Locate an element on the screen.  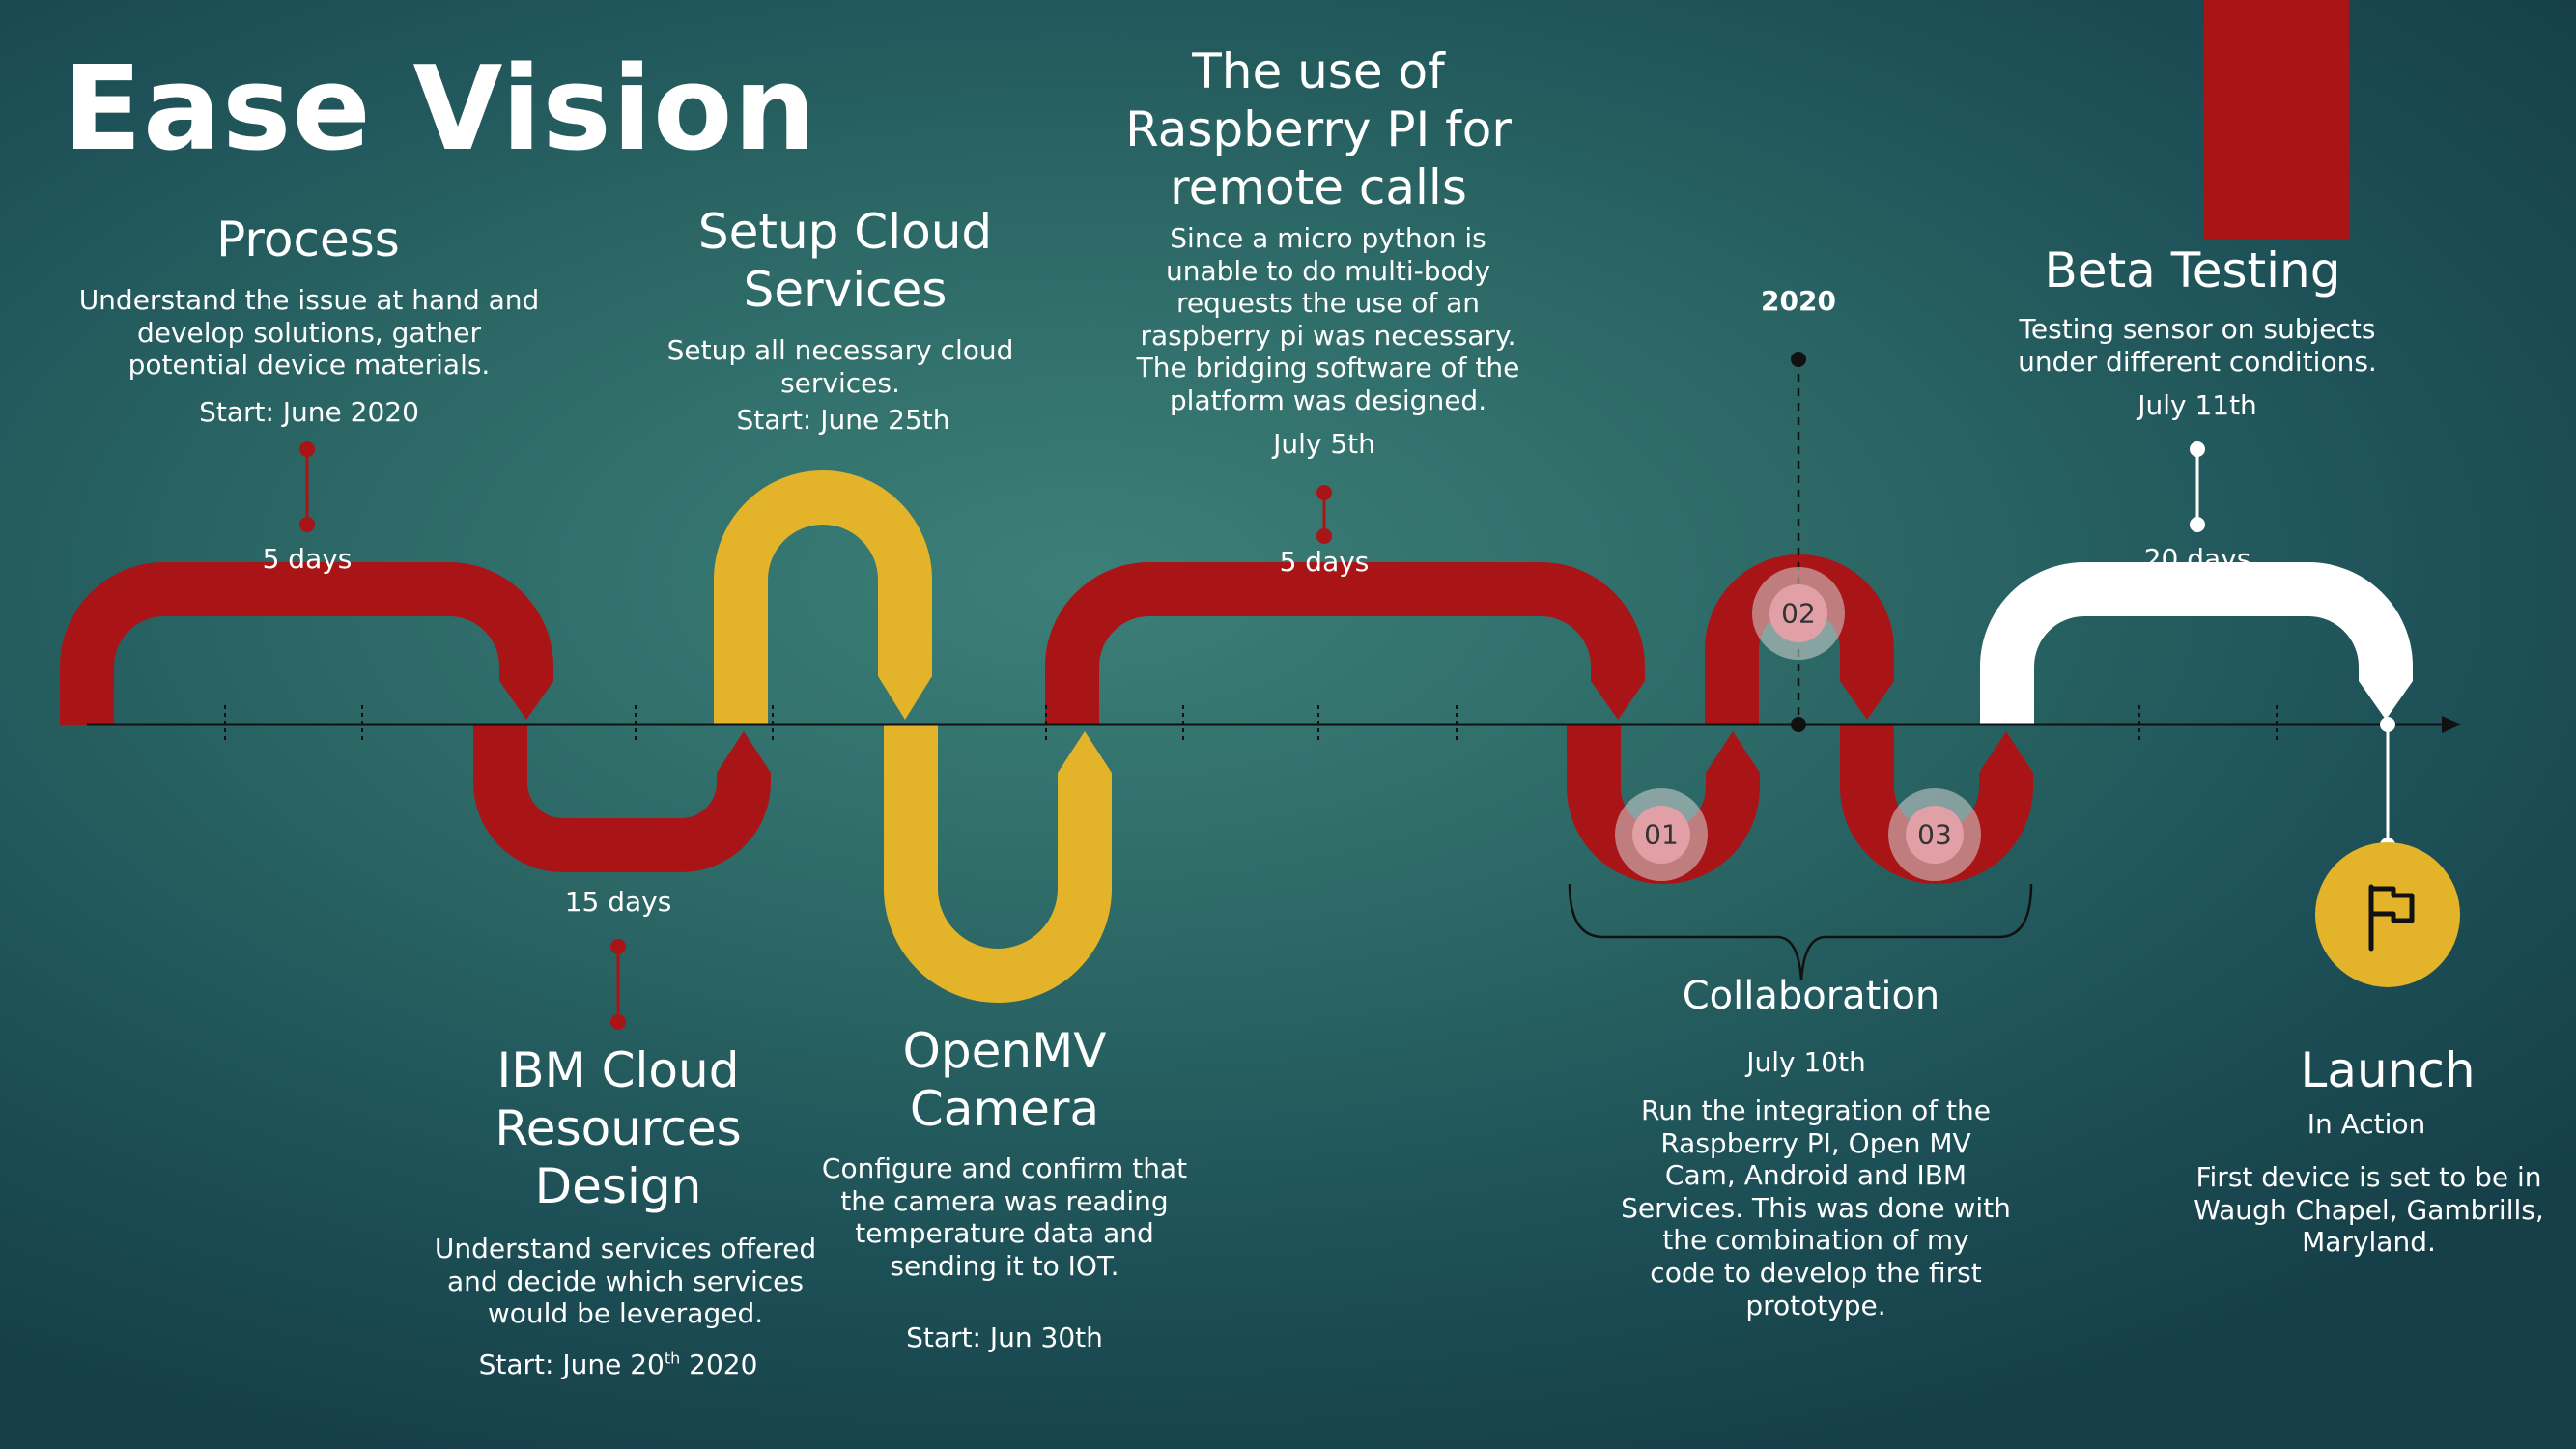
setup-cloud-title: Setup Cloud Services is located at coordinates (845, 261).